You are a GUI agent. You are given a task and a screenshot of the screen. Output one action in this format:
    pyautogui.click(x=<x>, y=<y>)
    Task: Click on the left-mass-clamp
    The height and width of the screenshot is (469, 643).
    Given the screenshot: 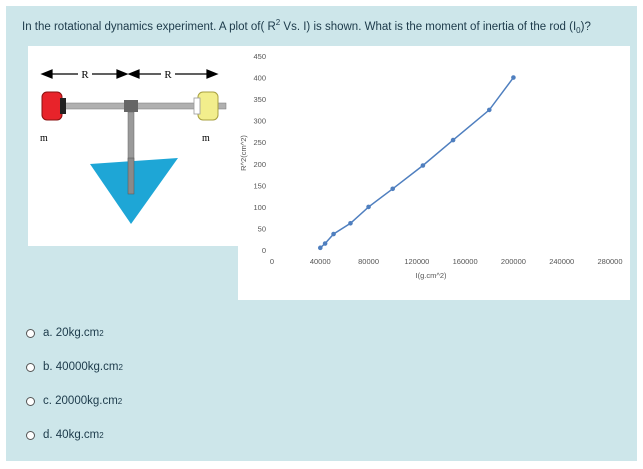 What is the action you would take?
    pyautogui.click(x=63, y=106)
    